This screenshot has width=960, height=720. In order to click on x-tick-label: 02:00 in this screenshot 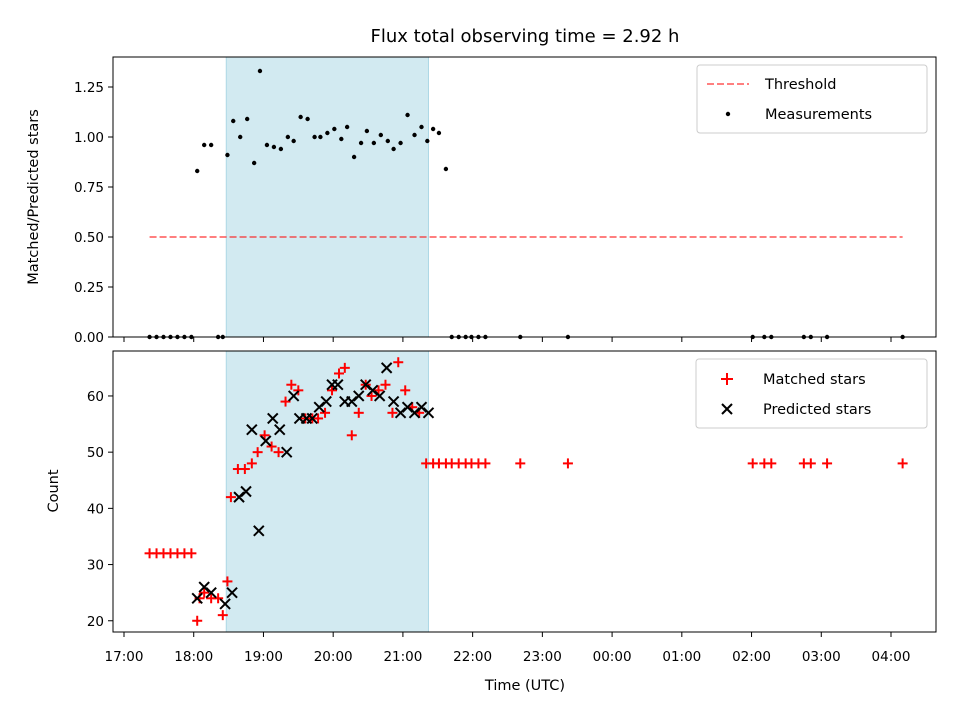, I will do `click(751, 657)`.